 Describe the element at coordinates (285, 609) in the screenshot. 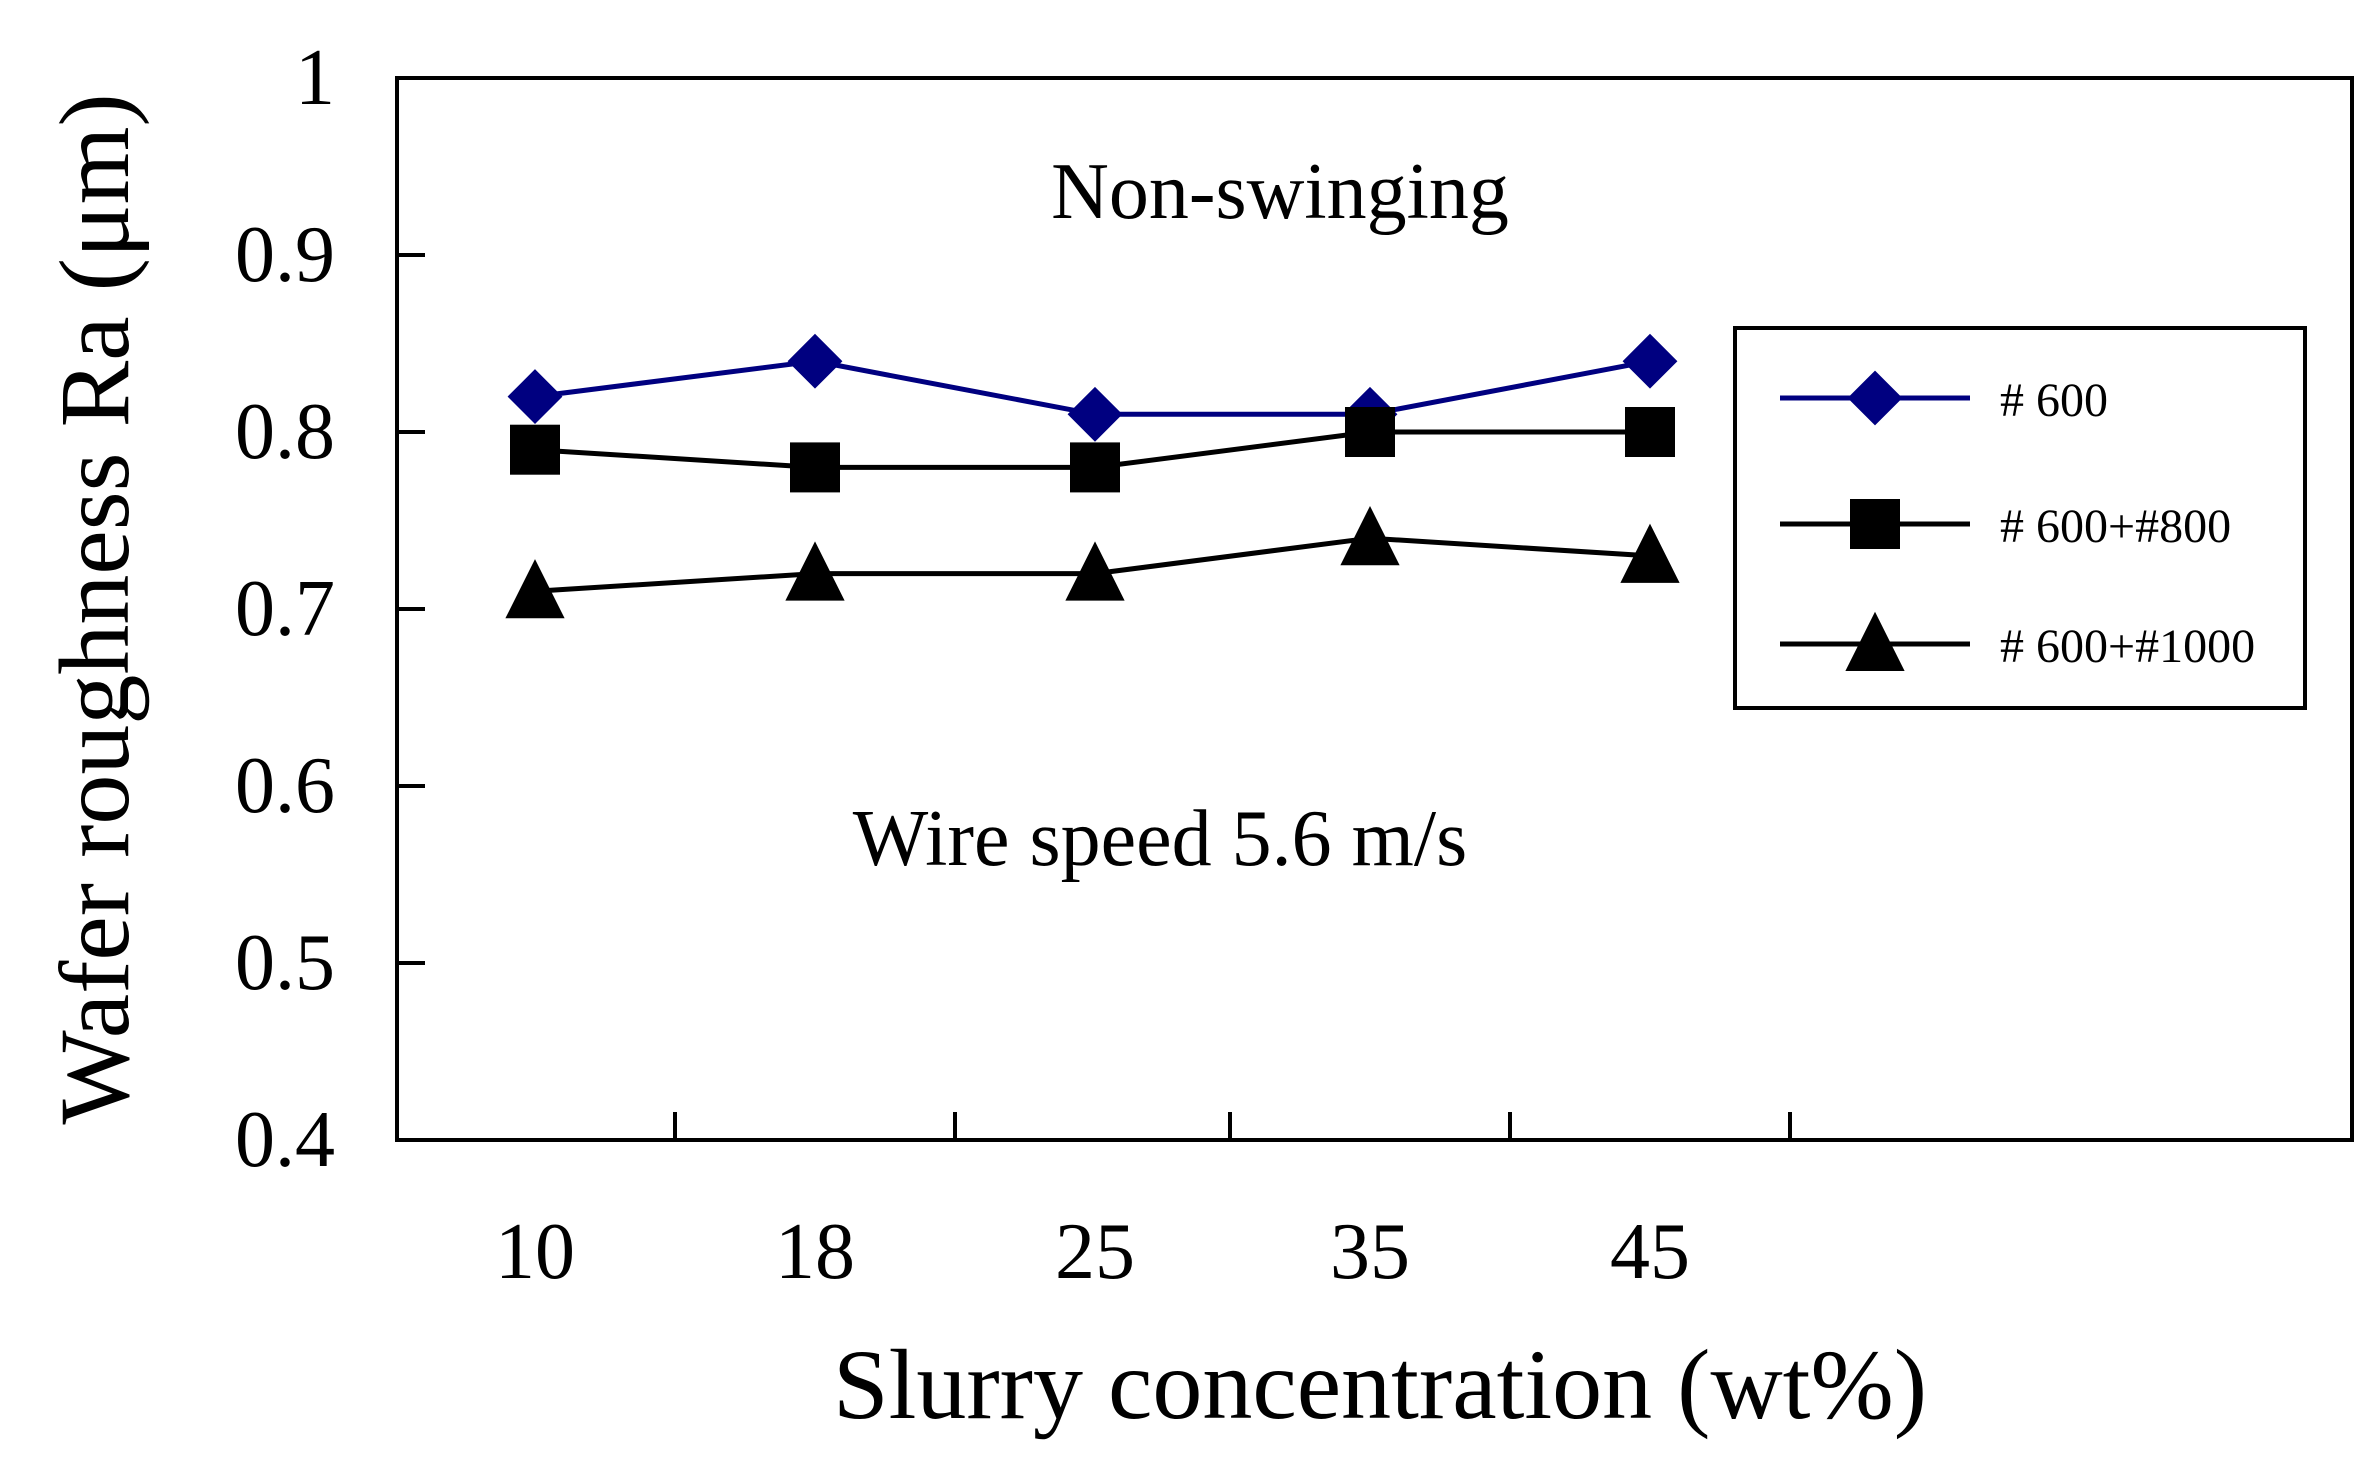

I see `y-tick-label: 0.7` at that location.